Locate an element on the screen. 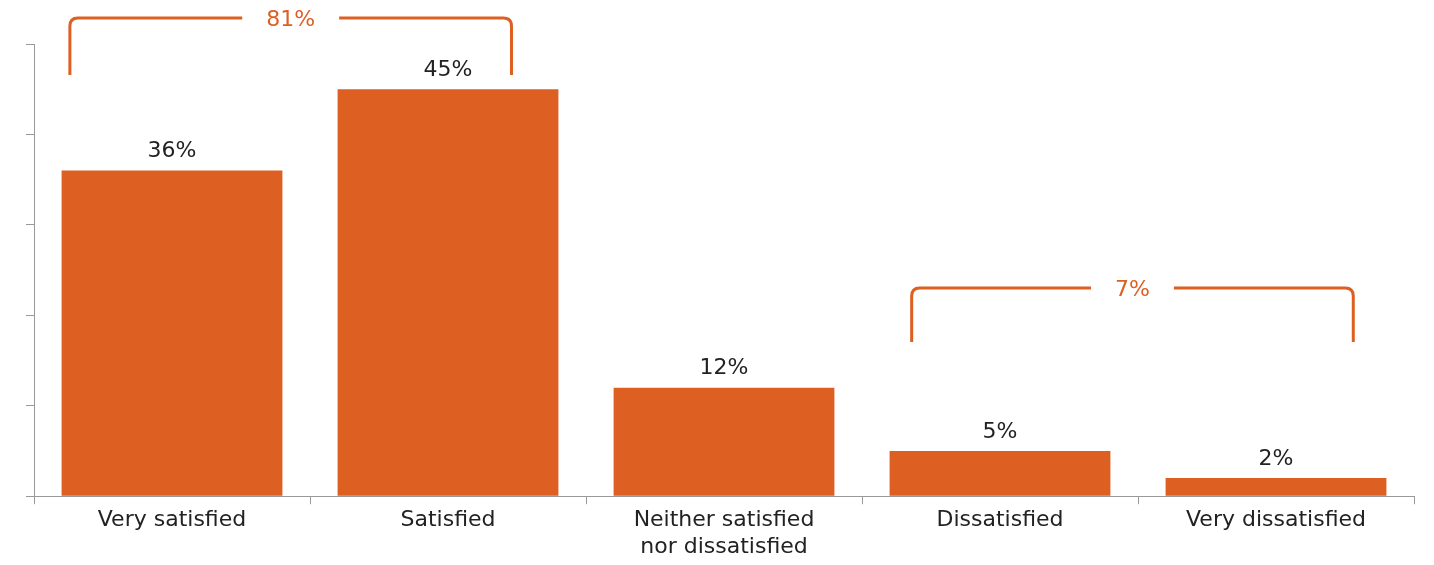 This screenshot has height=565, width=1434. data-label: 5% is located at coordinates (1000, 430).